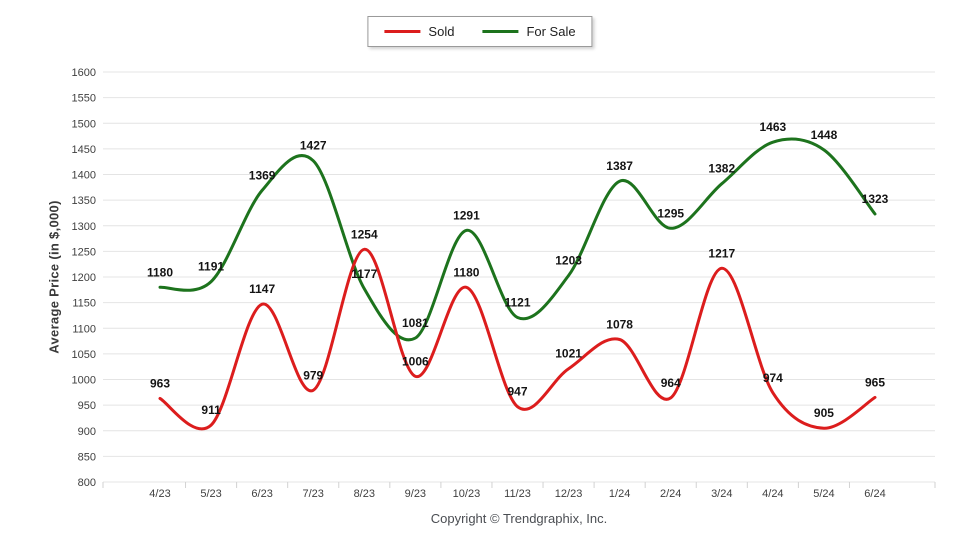  I want to click on x-tick-label: 2/24, so click(670, 494).